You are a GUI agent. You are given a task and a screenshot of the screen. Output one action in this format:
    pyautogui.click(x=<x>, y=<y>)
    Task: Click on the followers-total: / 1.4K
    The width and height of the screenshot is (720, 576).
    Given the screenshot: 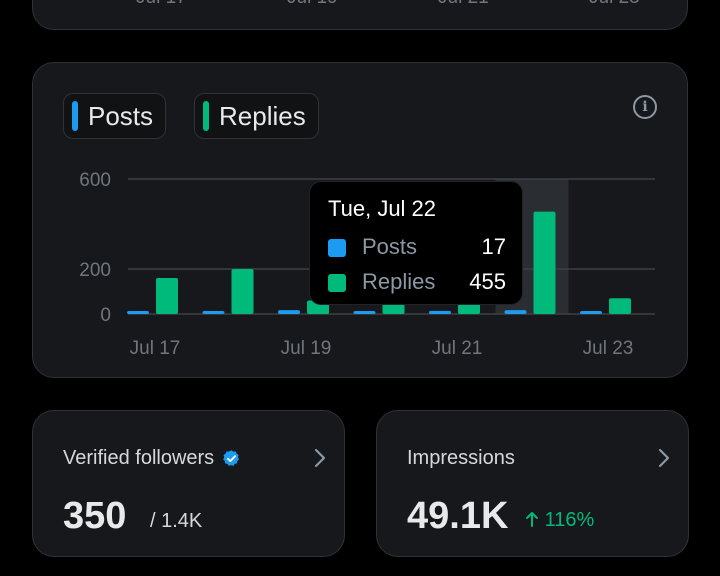 What is the action you would take?
    pyautogui.click(x=176, y=521)
    